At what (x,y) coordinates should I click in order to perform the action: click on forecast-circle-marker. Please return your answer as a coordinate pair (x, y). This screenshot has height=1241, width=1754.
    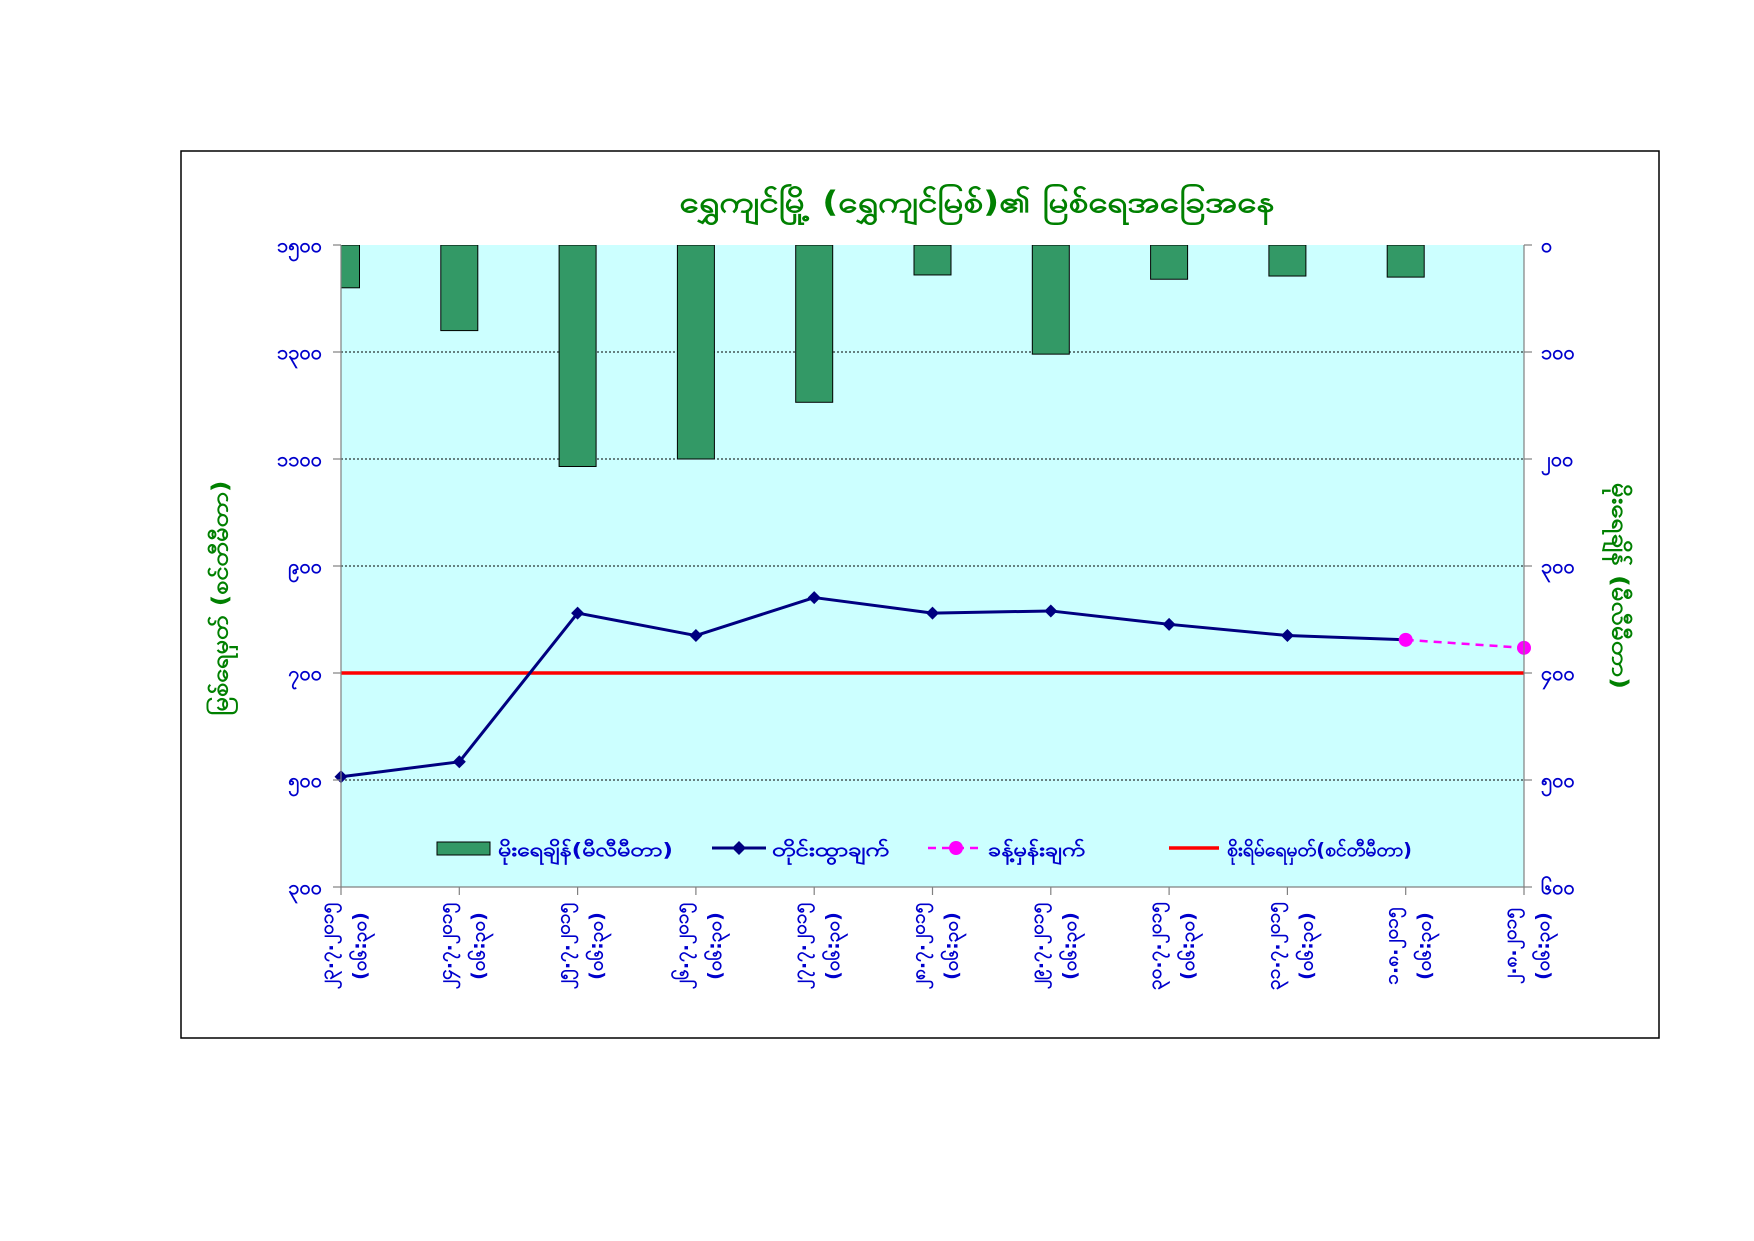
    Looking at the image, I should click on (1405, 639).